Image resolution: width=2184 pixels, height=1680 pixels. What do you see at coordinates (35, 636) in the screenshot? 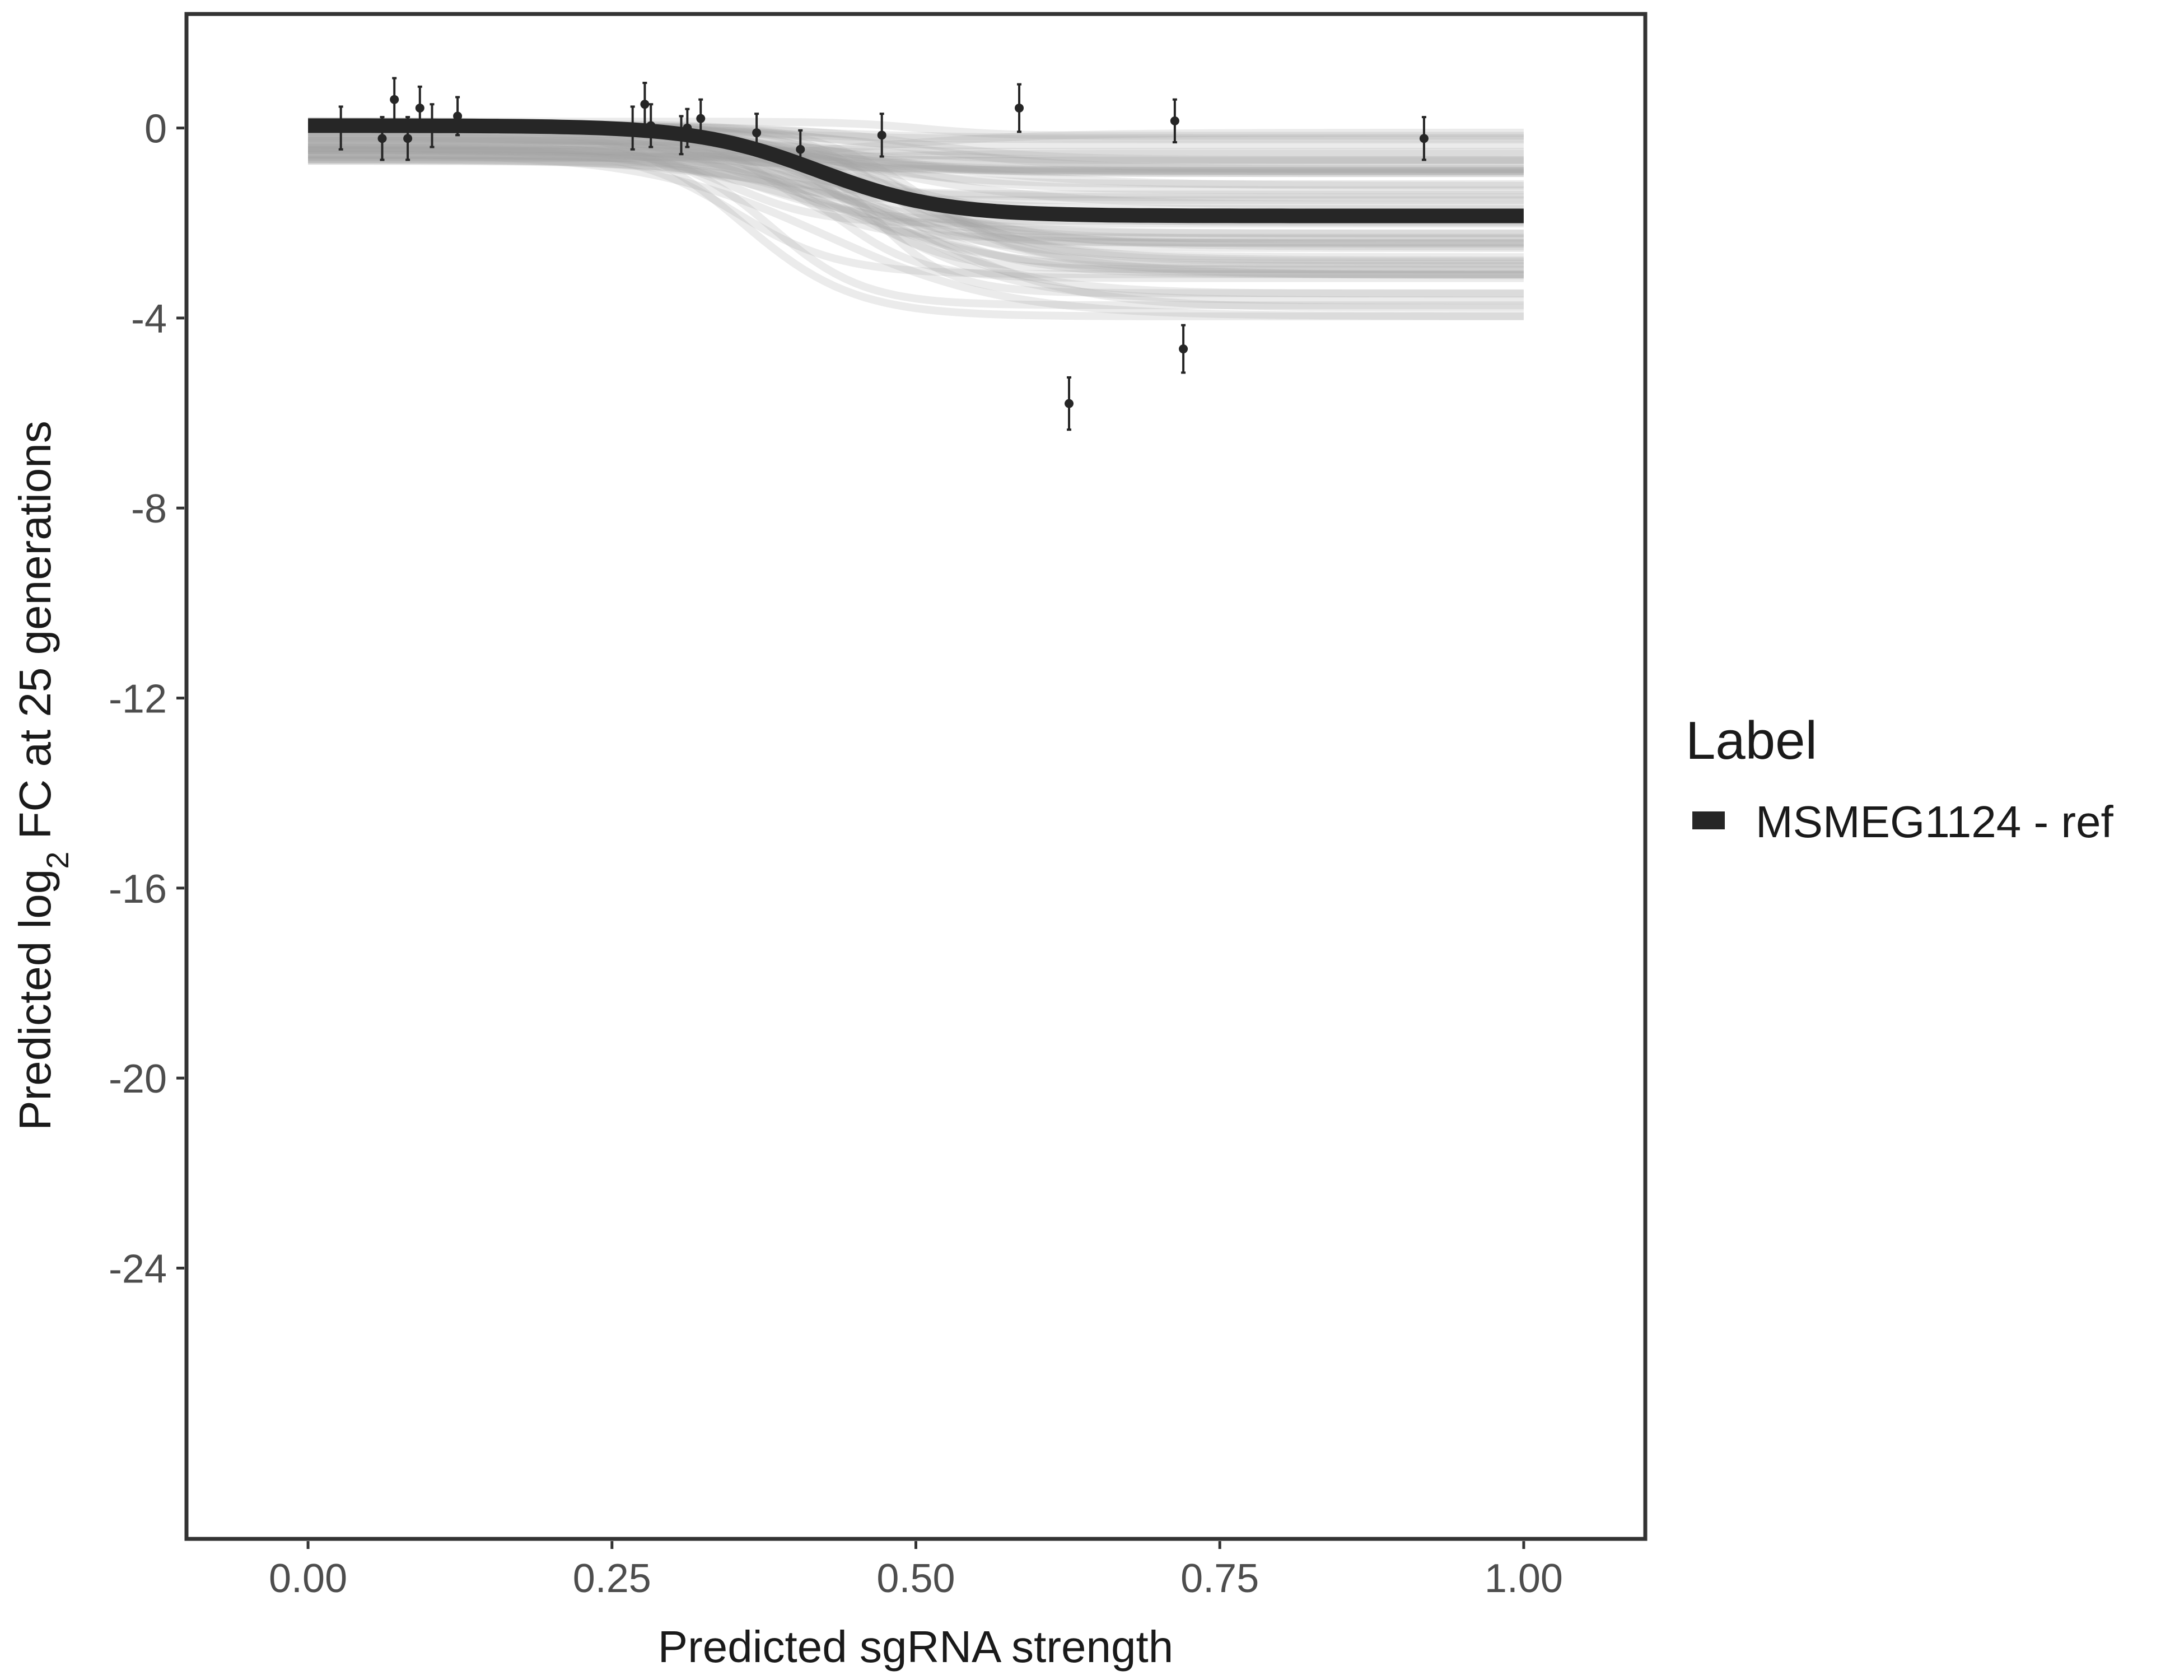
I see `y-axis-title-suffix: FC at 25 generations` at bounding box center [35, 636].